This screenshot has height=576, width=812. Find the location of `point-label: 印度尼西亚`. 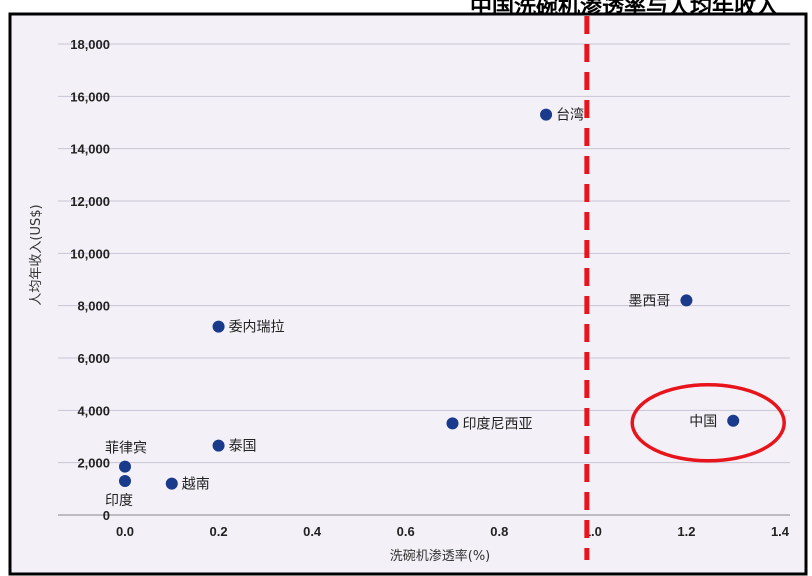

point-label: 印度尼西亚 is located at coordinates (498, 424).